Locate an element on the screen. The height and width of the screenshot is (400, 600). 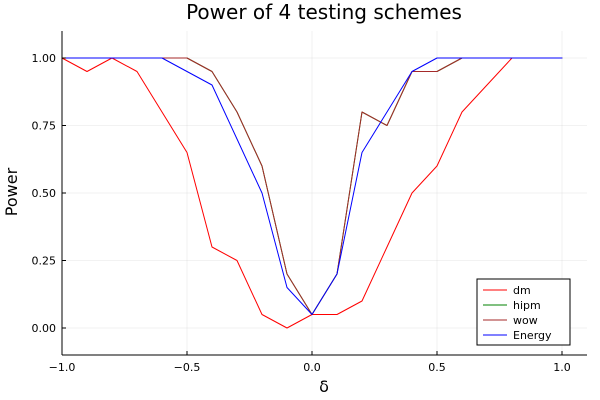
y-tick-label: 0.25 is located at coordinates (44, 261).